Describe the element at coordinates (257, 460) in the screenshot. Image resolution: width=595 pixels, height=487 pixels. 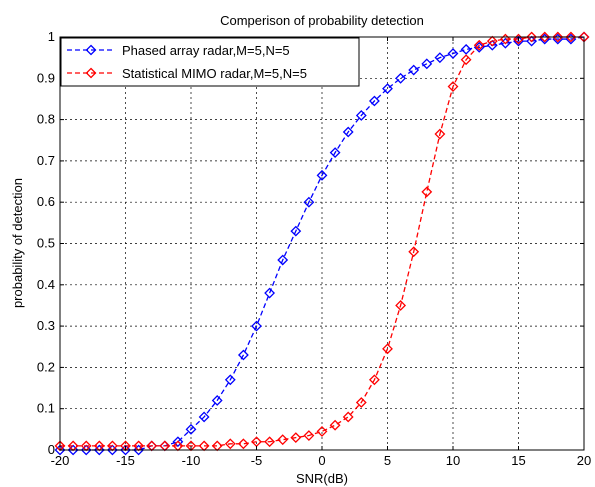
I see `x-tick-label: -5` at that location.